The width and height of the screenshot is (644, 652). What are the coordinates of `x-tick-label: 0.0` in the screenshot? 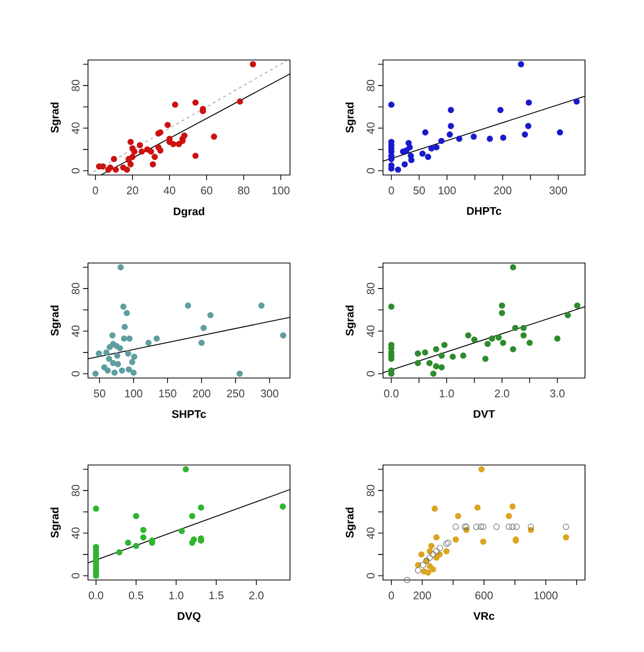 It's located at (391, 394).